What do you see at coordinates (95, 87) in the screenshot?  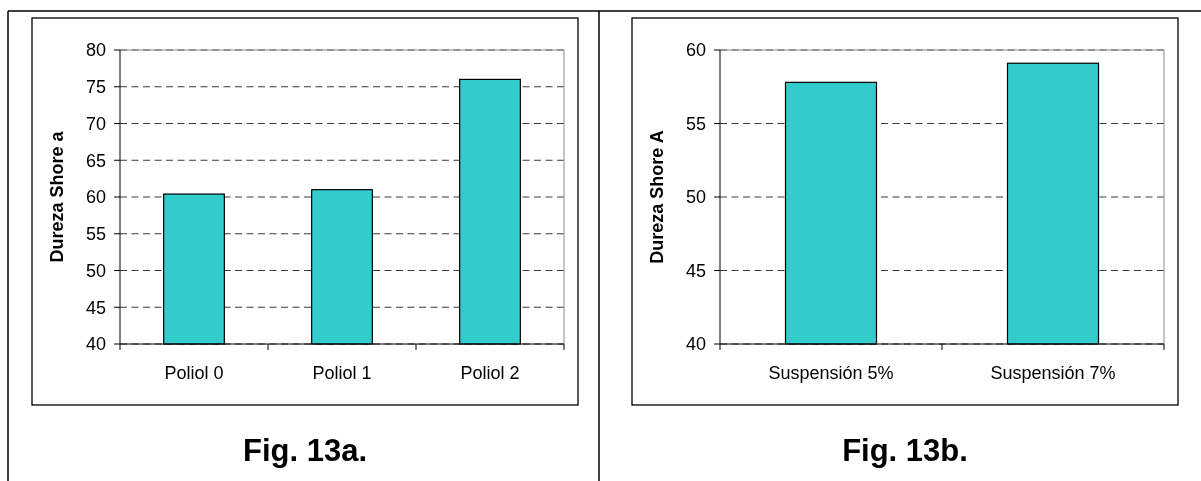 I see `y-tick-label: 75` at bounding box center [95, 87].